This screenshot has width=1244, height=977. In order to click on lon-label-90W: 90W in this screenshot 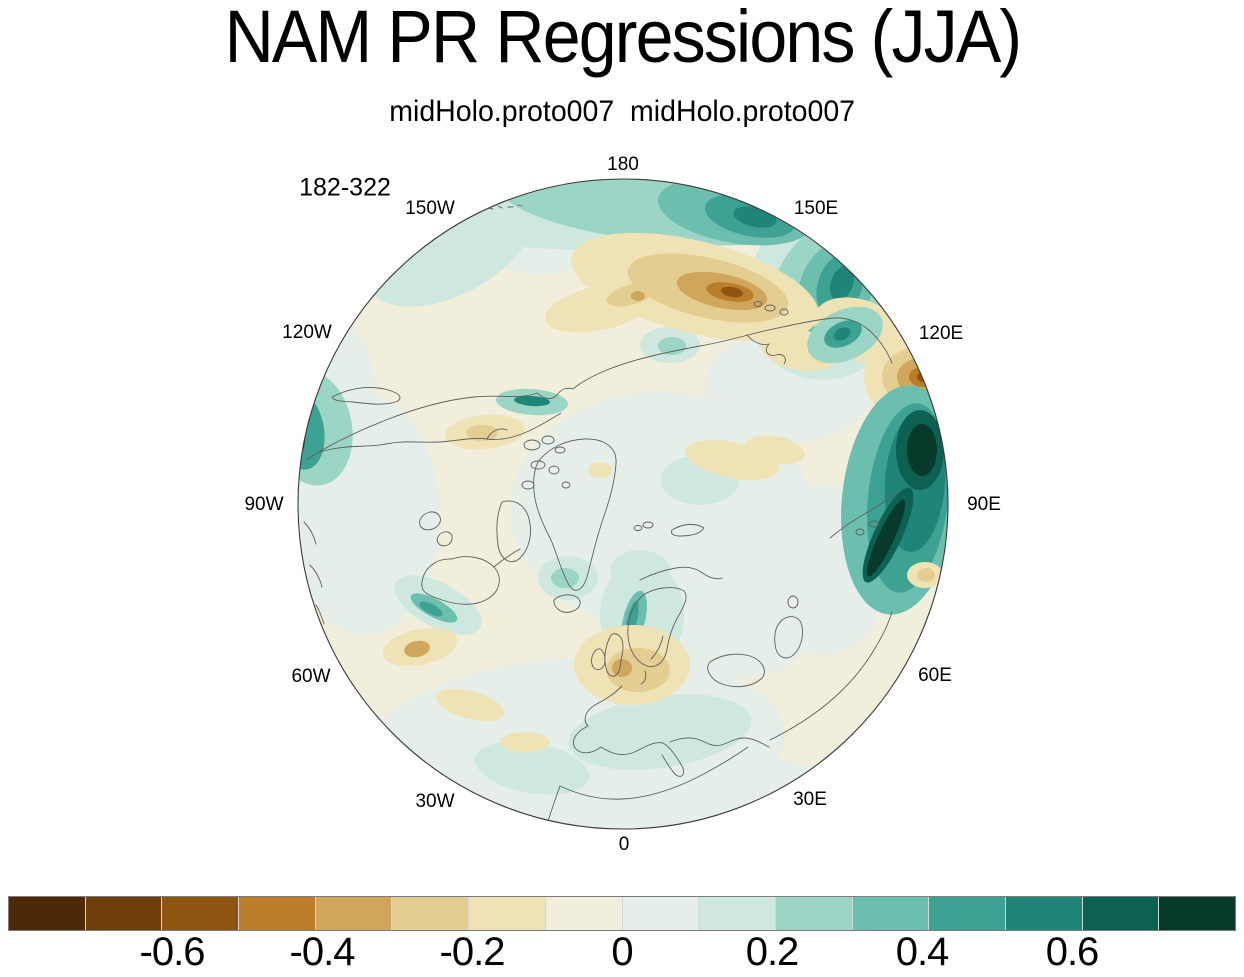, I will do `click(264, 504)`.